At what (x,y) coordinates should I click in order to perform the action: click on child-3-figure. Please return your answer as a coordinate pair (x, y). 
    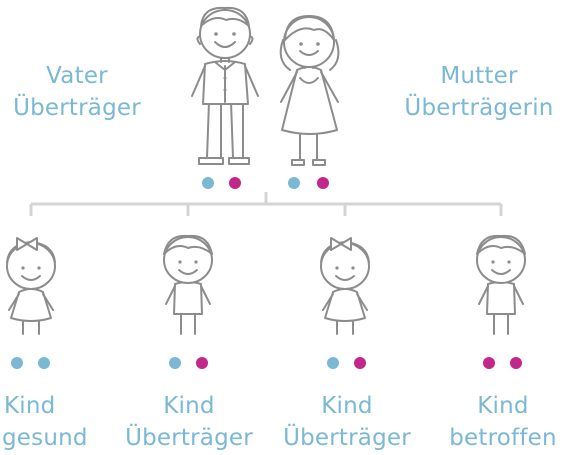
    Looking at the image, I should click on (345, 286).